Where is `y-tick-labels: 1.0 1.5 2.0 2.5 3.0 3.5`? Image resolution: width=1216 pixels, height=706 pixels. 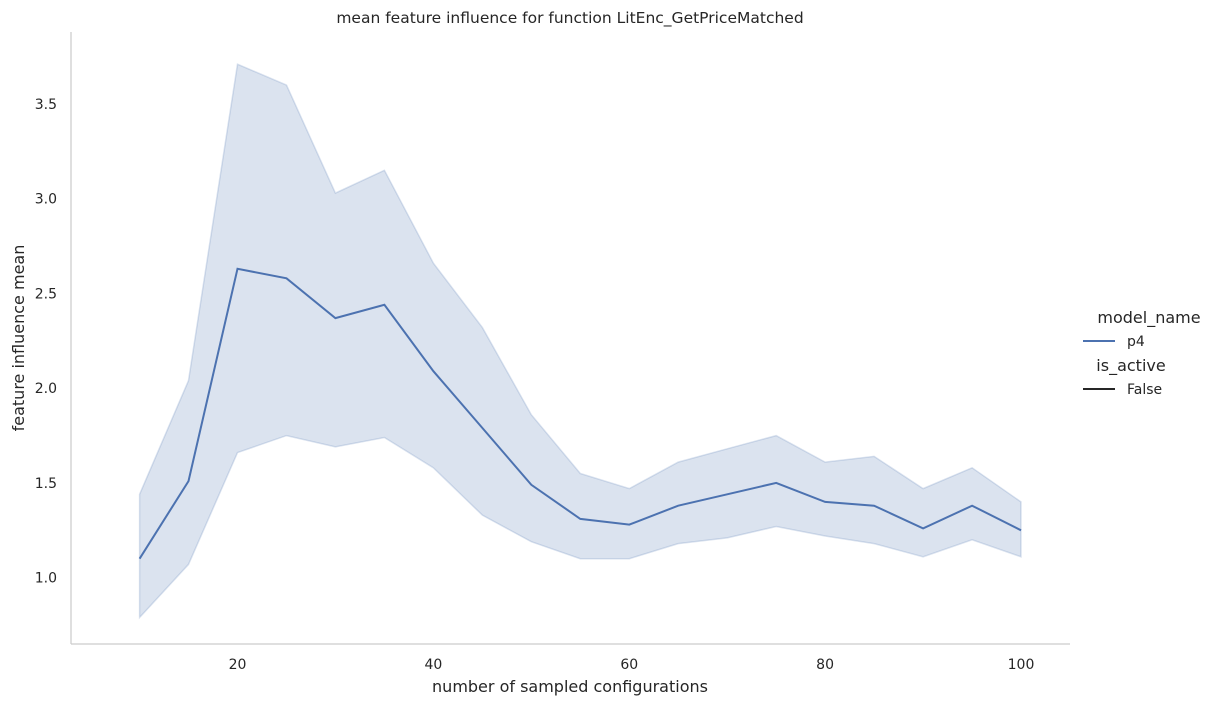 y-tick-labels: 1.0 1.5 2.0 2.5 3.0 3.5 is located at coordinates (46, 342).